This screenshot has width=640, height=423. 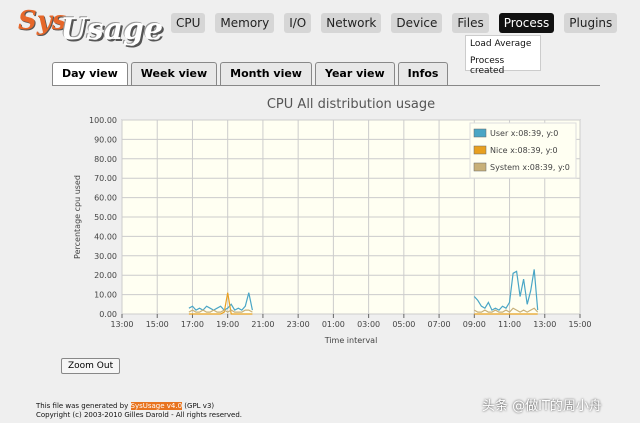 What do you see at coordinates (112, 29) in the screenshot?
I see `logo-part: Usage` at bounding box center [112, 29].